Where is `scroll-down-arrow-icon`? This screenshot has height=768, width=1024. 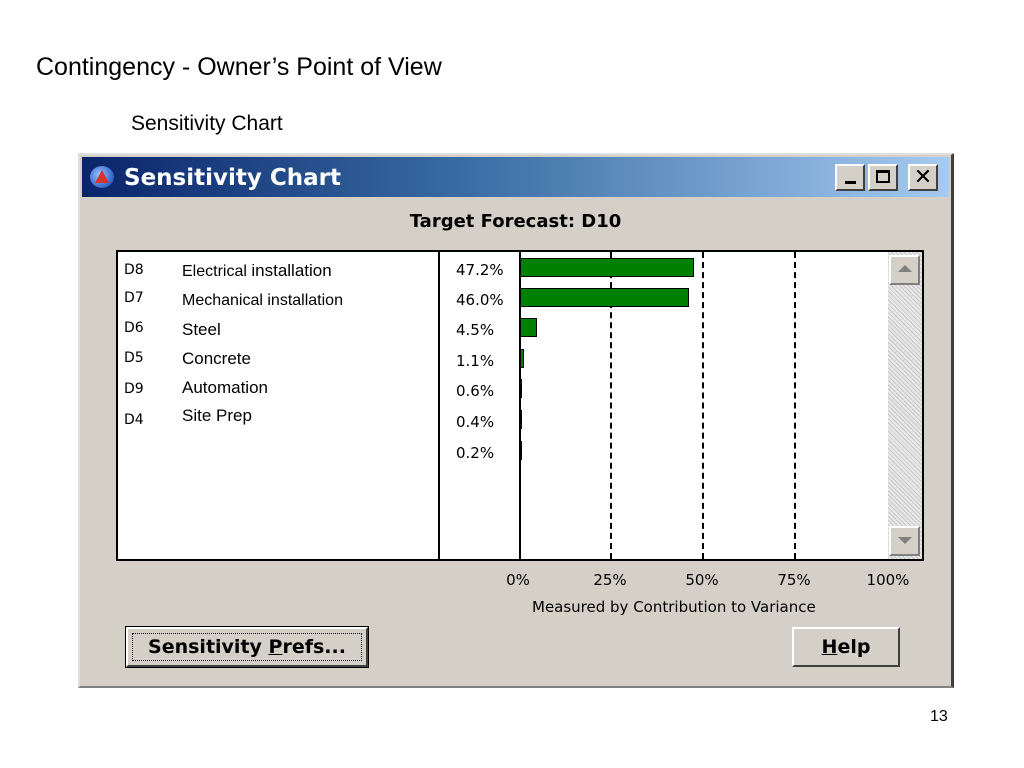
scroll-down-arrow-icon is located at coordinates (905, 540).